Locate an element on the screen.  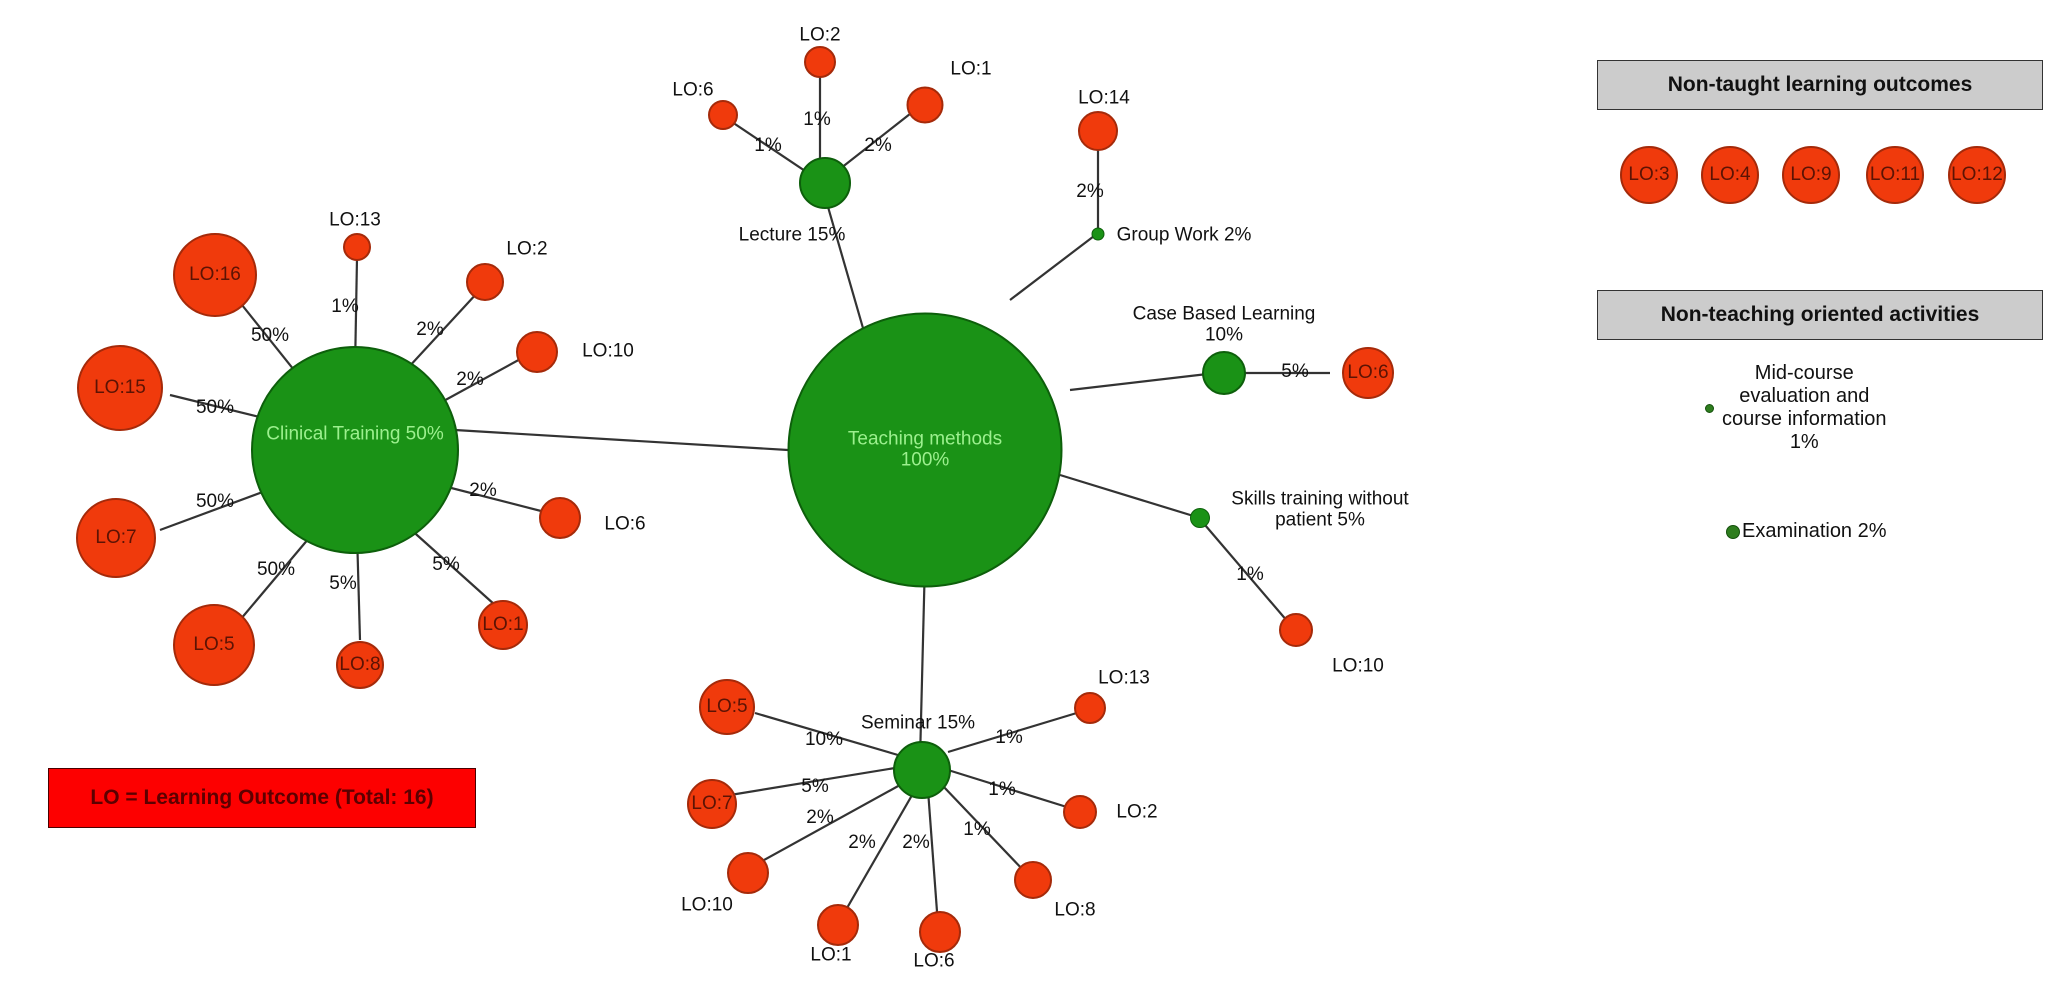
pct-seminar-lo10: 2% is located at coordinates (820, 817).